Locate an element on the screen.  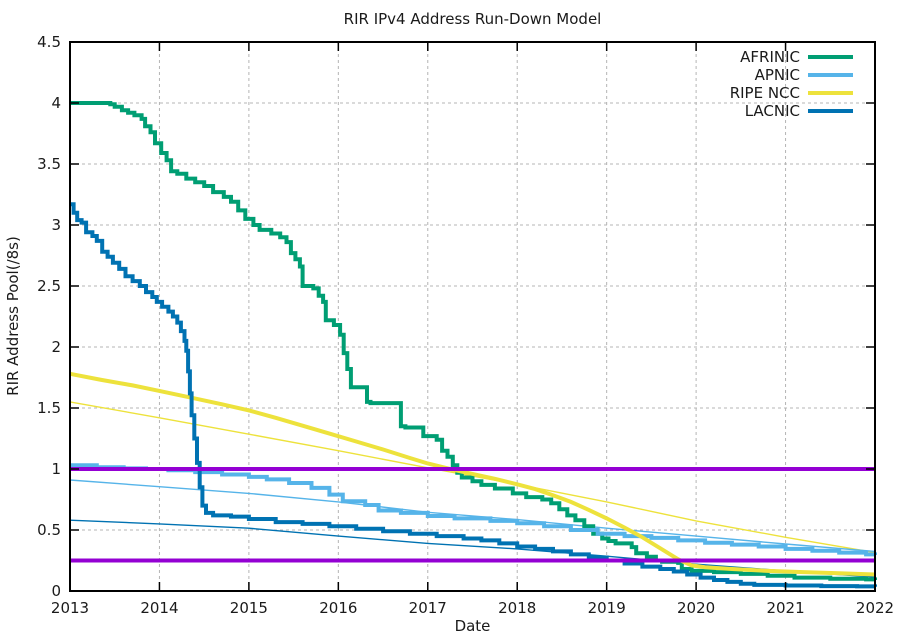
y-tick-label: 1 is located at coordinates (56, 469).